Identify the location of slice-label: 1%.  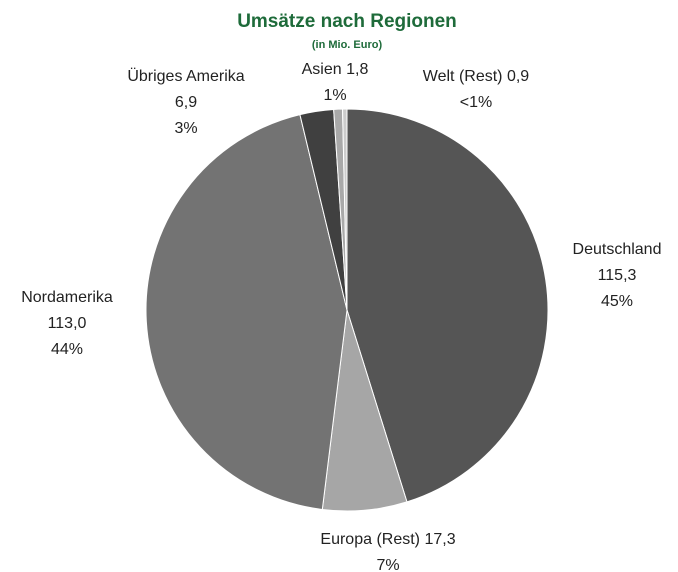
(334, 95).